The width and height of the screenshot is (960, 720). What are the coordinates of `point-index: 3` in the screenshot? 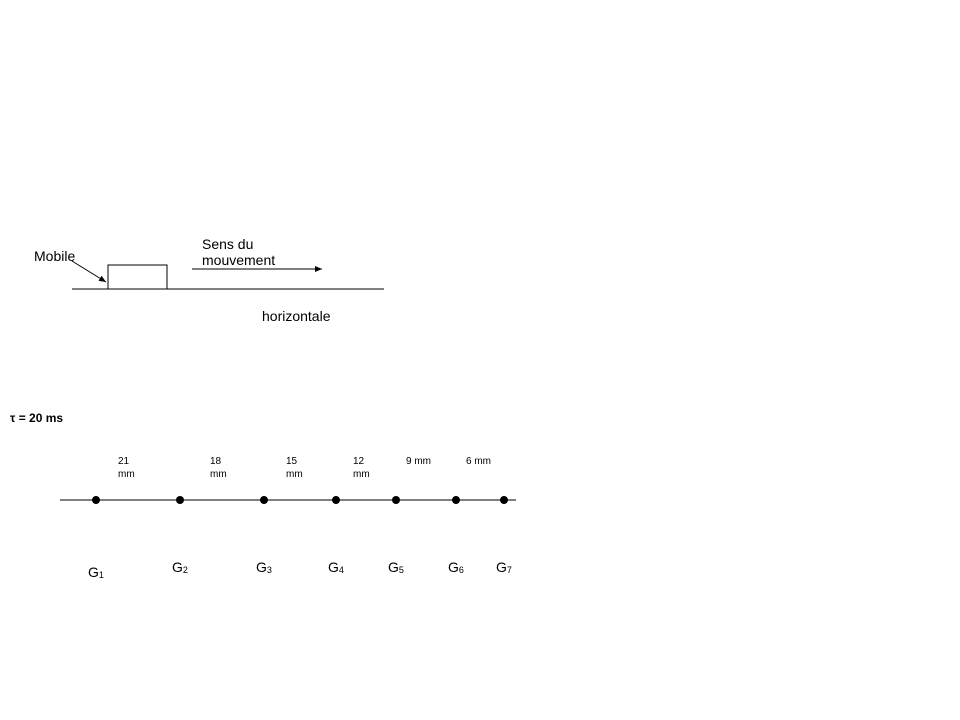 It's located at (269, 570).